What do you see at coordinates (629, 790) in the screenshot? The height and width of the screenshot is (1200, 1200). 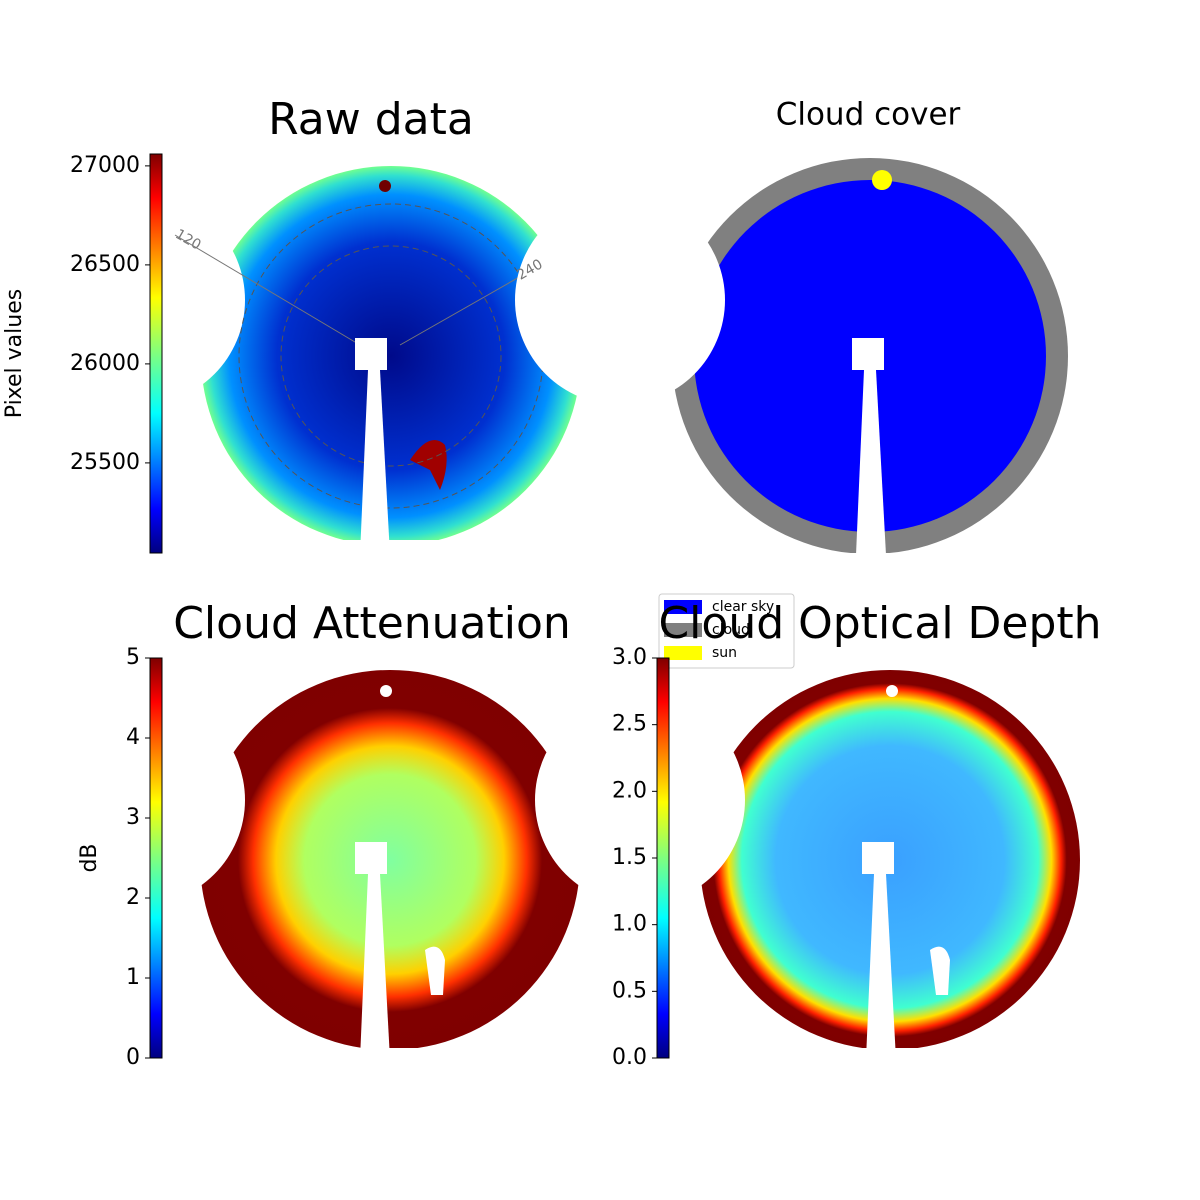 I see `colorbar-tick-label: 2.0` at bounding box center [629, 790].